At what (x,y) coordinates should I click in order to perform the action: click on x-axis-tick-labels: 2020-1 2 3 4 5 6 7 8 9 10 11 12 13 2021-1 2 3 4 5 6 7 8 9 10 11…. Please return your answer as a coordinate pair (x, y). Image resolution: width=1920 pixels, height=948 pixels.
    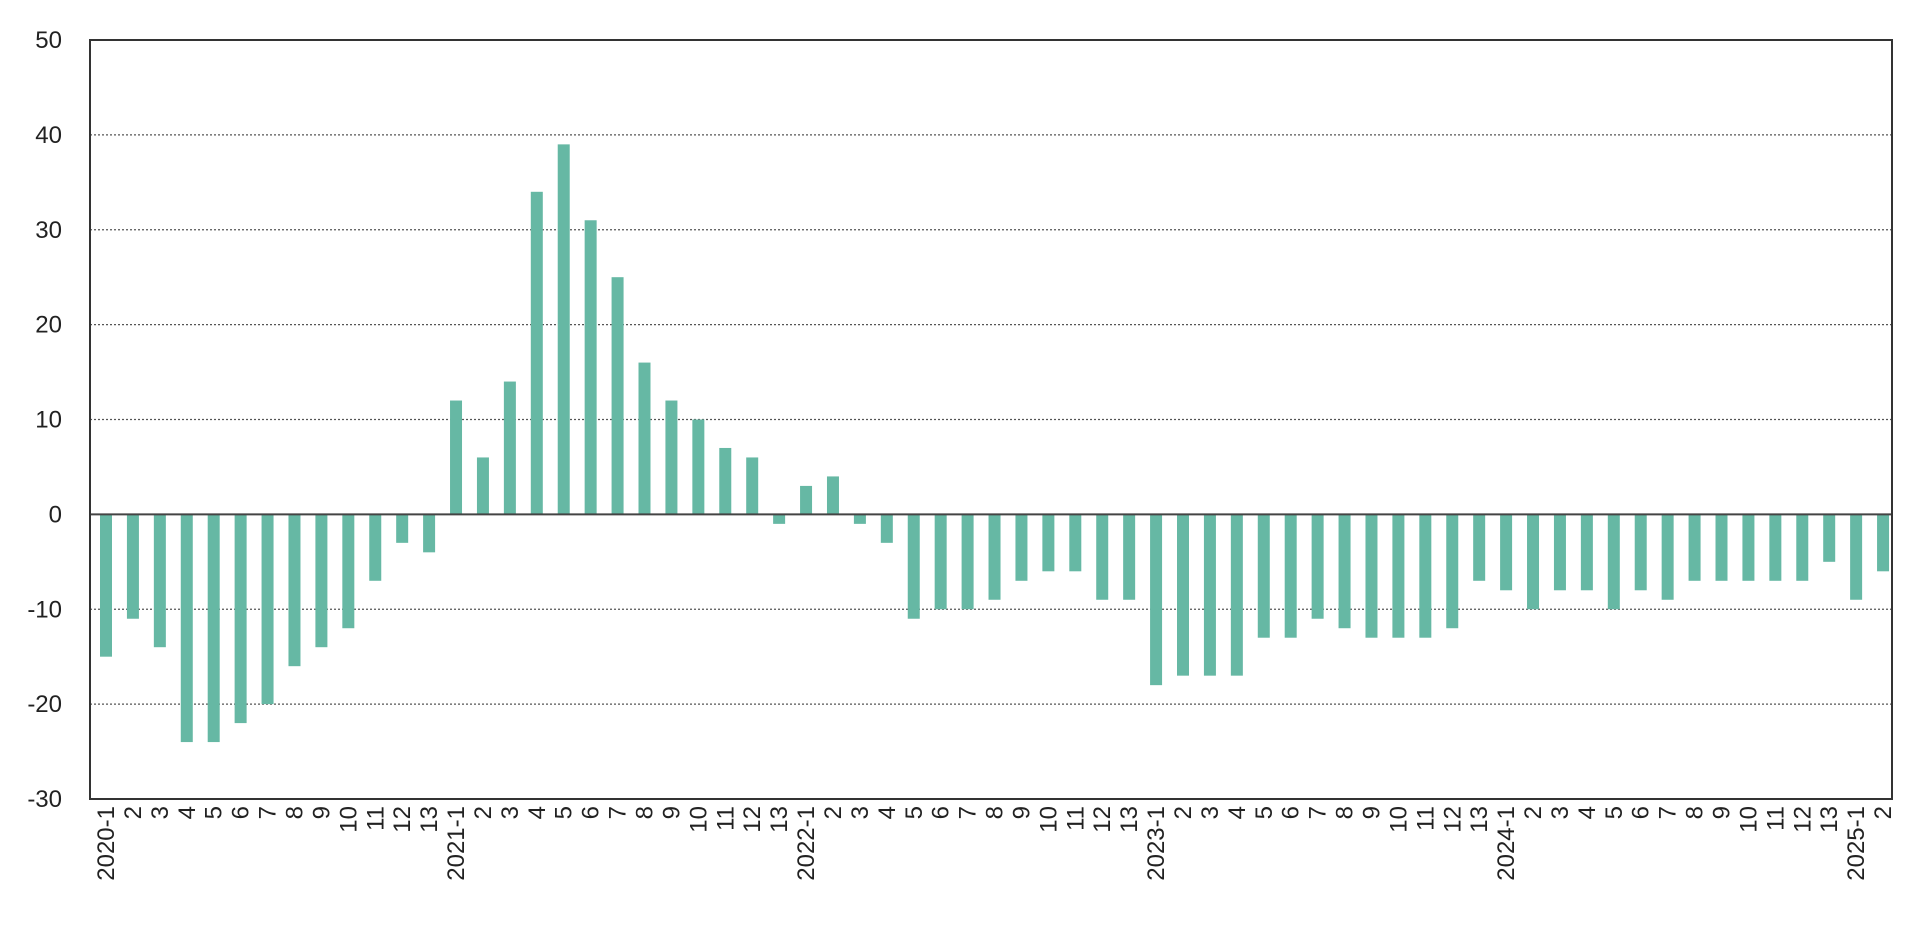
    Looking at the image, I should click on (995, 843).